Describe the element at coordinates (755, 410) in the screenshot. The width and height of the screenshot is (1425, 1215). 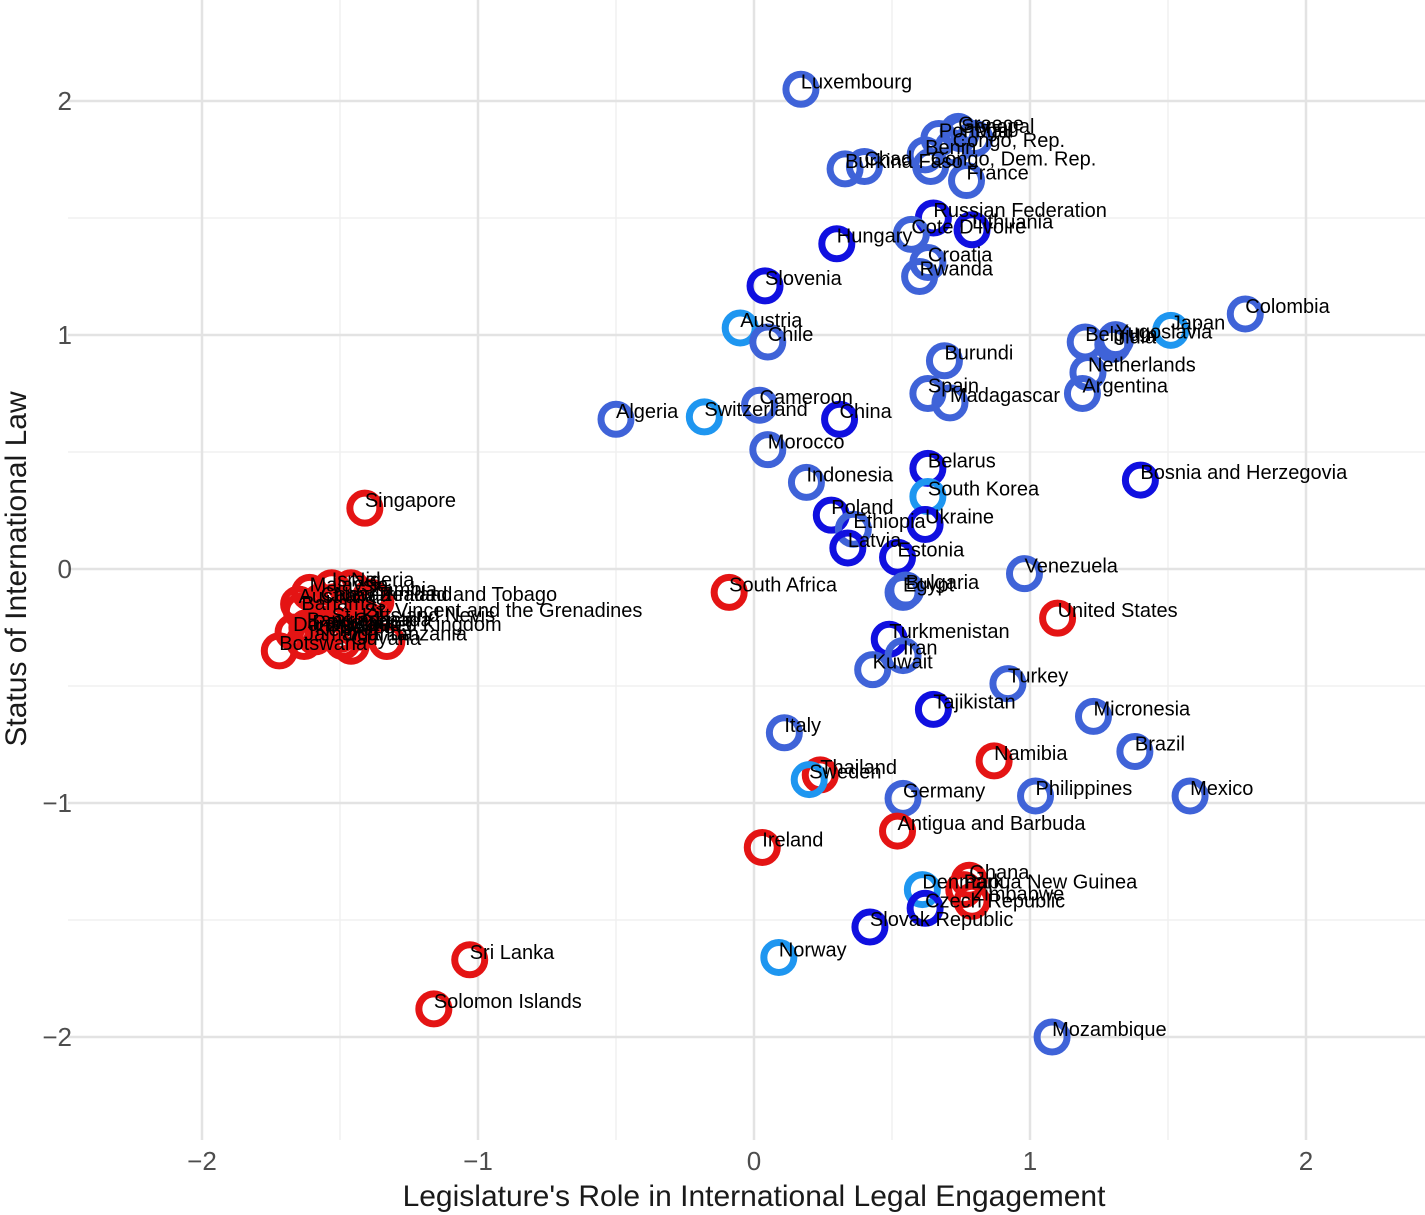
I see `point-label: Switzerland` at that location.